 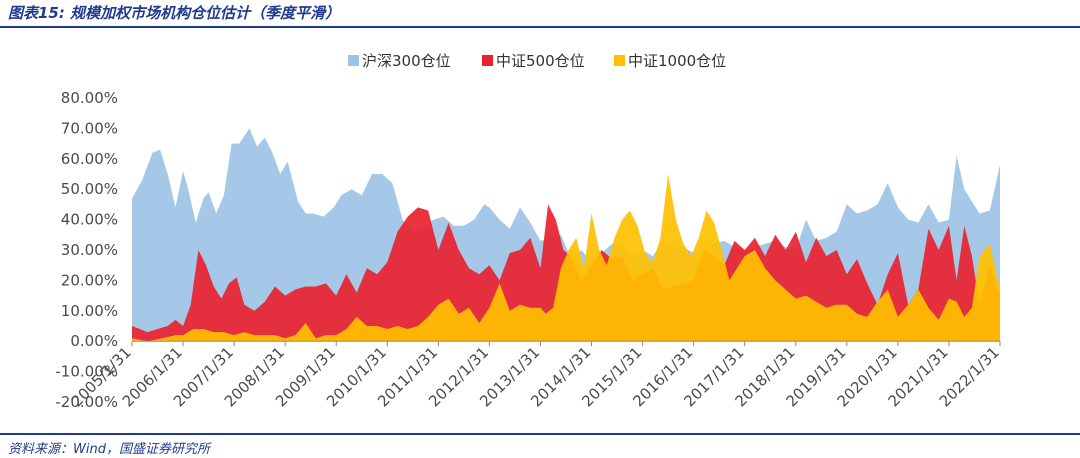 I want to click on y-tick-label: 0.00%, so click(x=94, y=341).